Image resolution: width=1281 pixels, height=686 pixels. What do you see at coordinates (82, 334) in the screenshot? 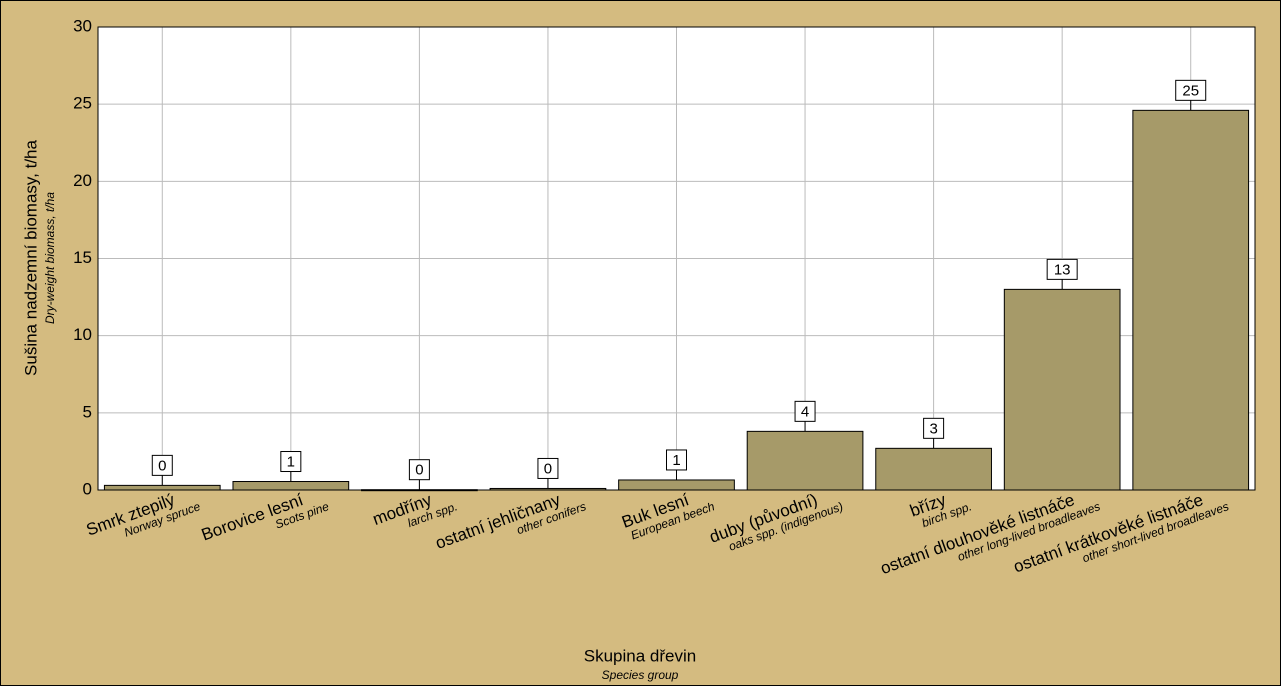
I see `y-tick-label: 10` at bounding box center [82, 334].